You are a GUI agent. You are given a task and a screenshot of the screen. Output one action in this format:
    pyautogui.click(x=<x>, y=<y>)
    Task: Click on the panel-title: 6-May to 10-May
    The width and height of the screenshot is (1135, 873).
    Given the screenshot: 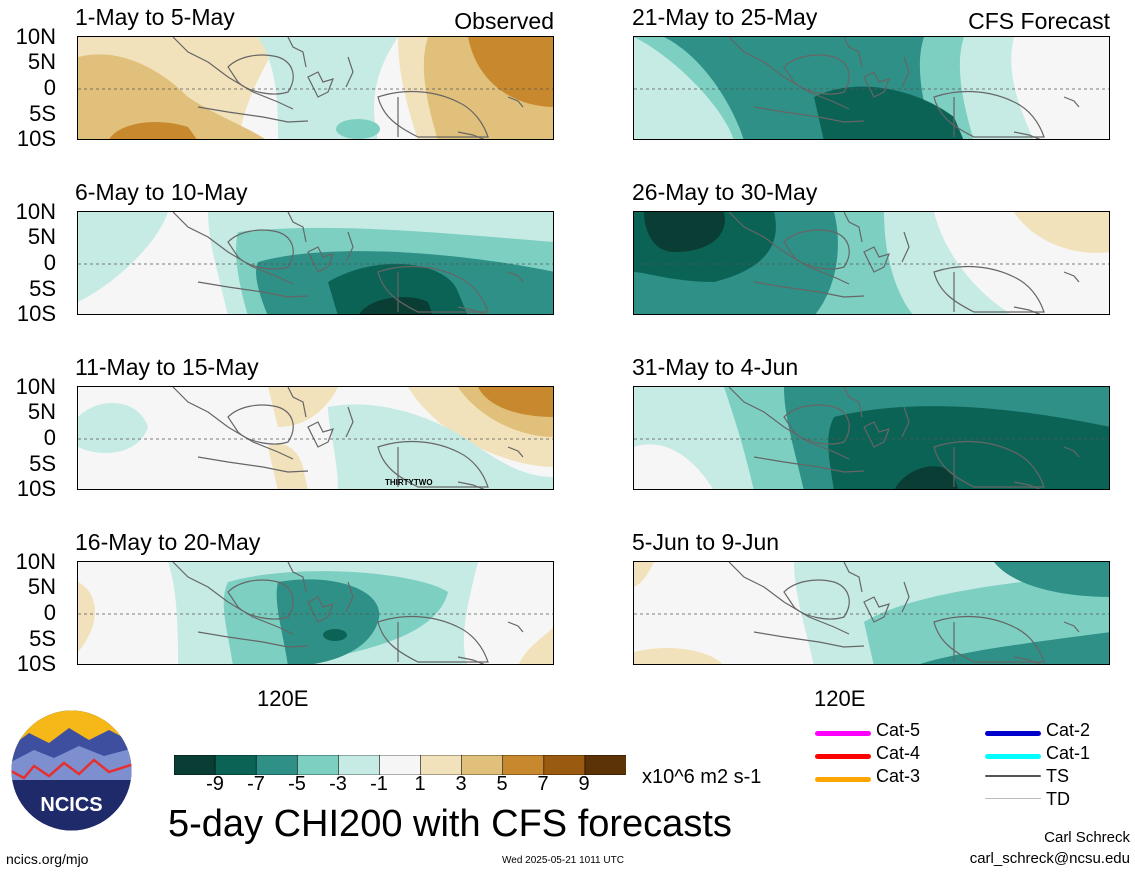 What is the action you would take?
    pyautogui.click(x=161, y=192)
    